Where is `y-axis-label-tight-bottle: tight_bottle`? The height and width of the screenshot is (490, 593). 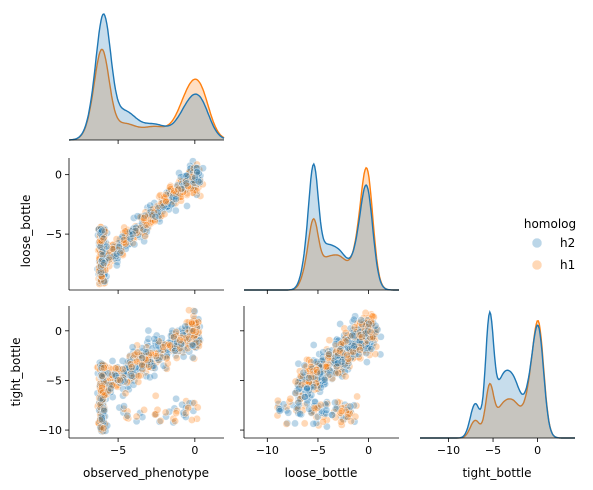 y-axis-label-tight-bottle: tight_bottle is located at coordinates (16, 371).